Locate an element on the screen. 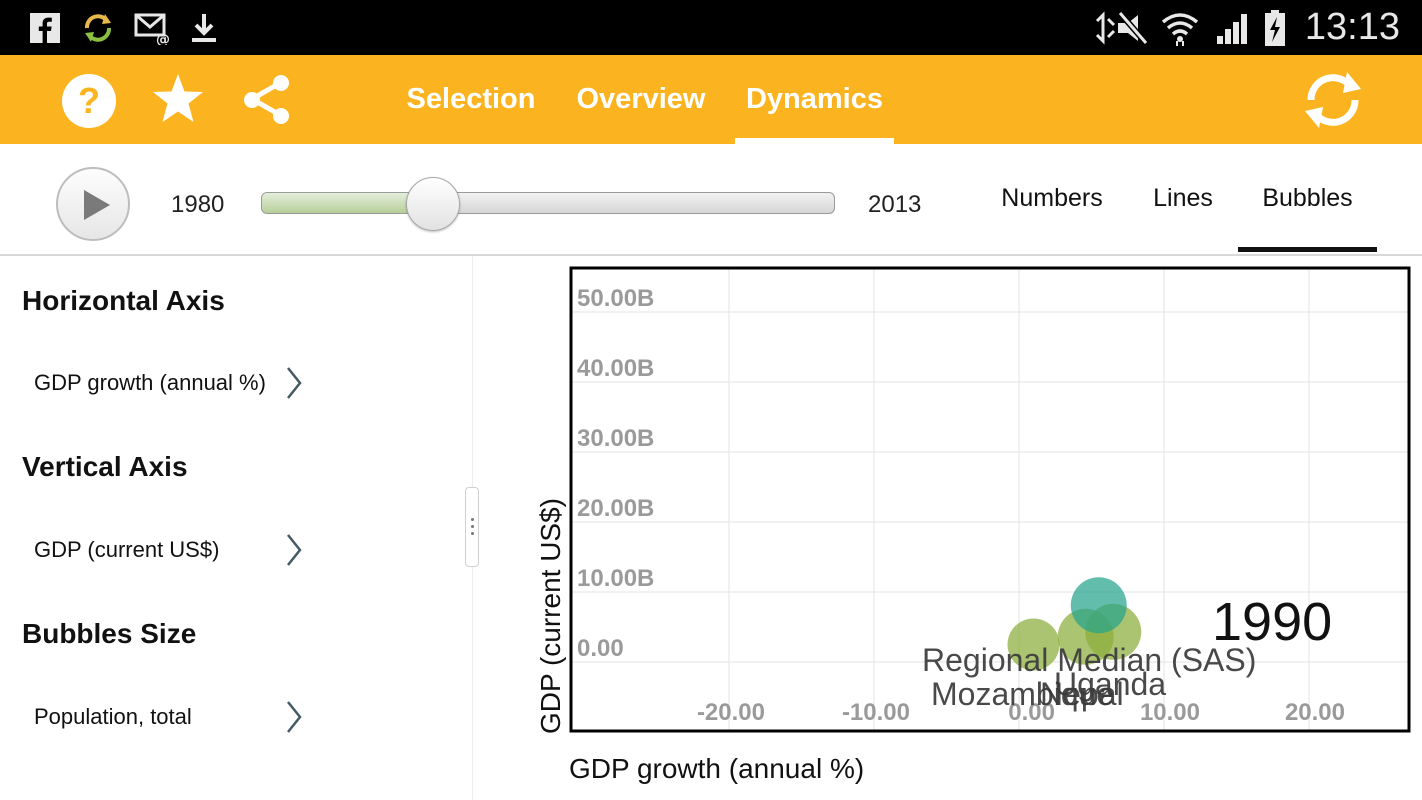 Image resolution: width=1422 pixels, height=800 pixels. vertical-axis-title: Vertical Axis is located at coordinates (105, 466).